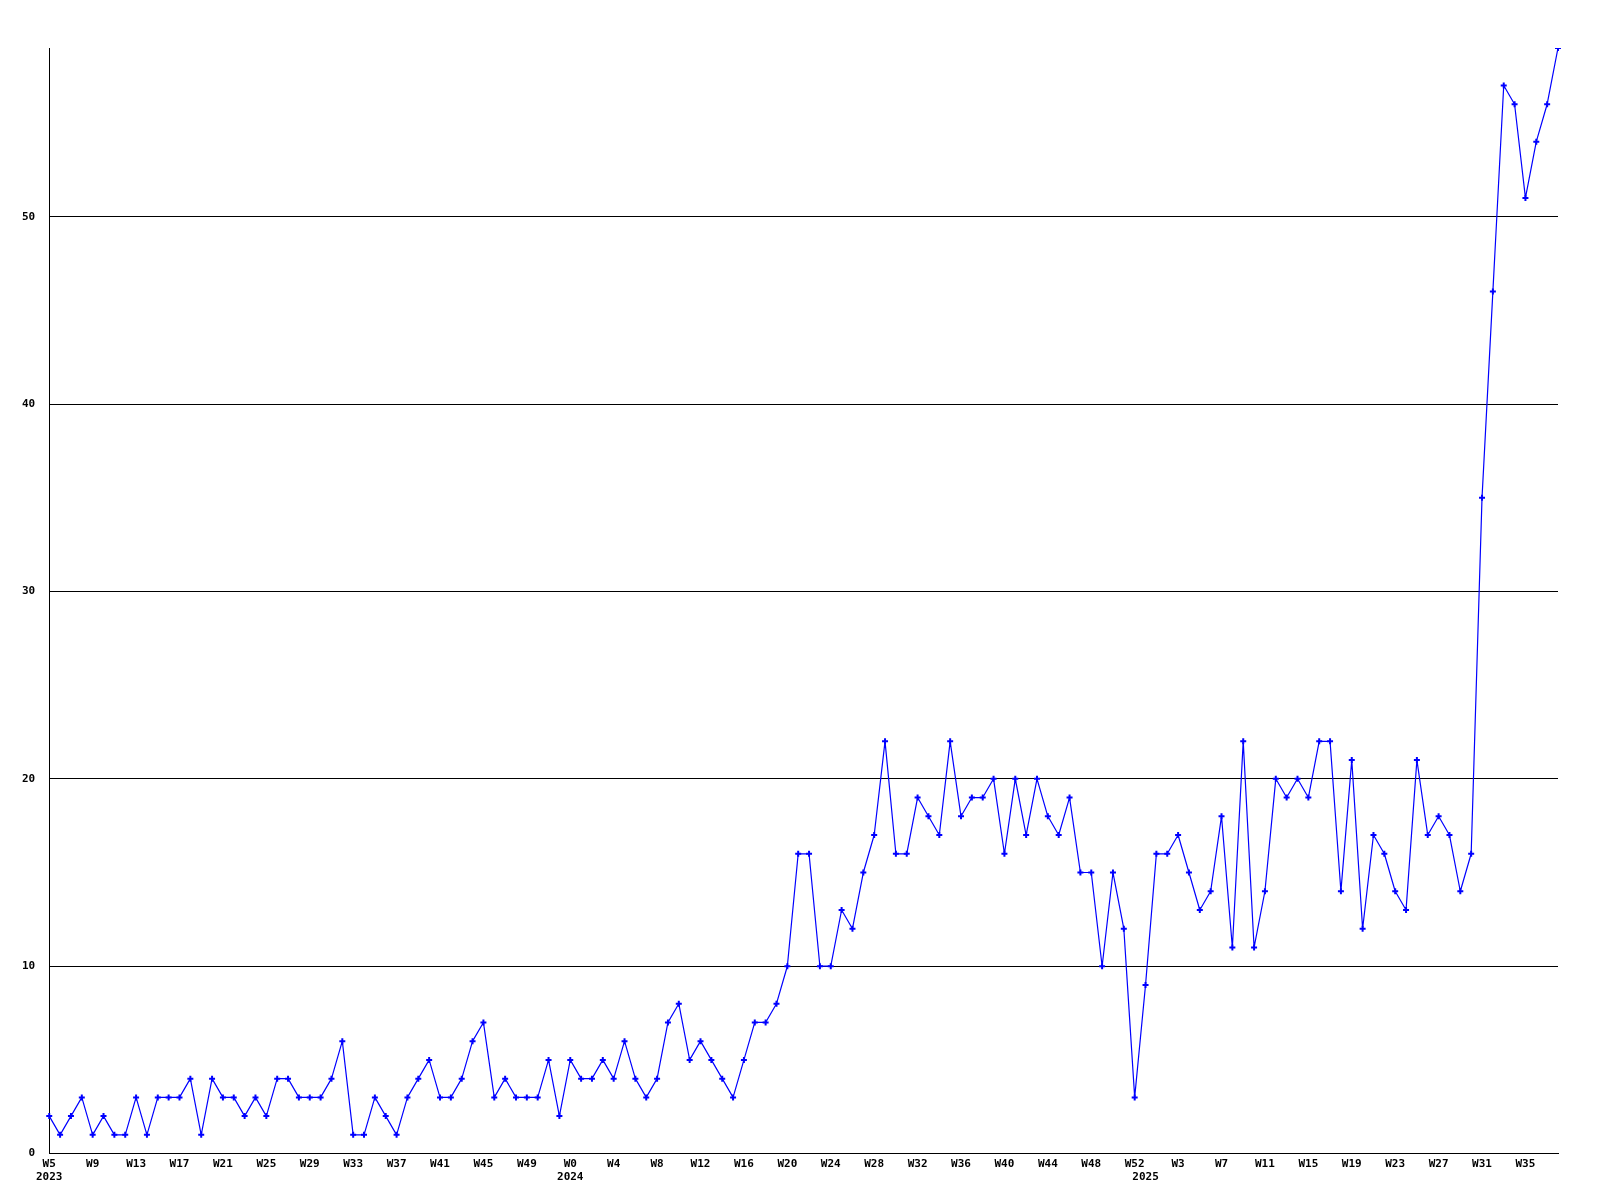 The width and height of the screenshot is (1600, 1200). Describe the element at coordinates (353, 1164) in the screenshot. I see `x-tick-label: W33` at that location.